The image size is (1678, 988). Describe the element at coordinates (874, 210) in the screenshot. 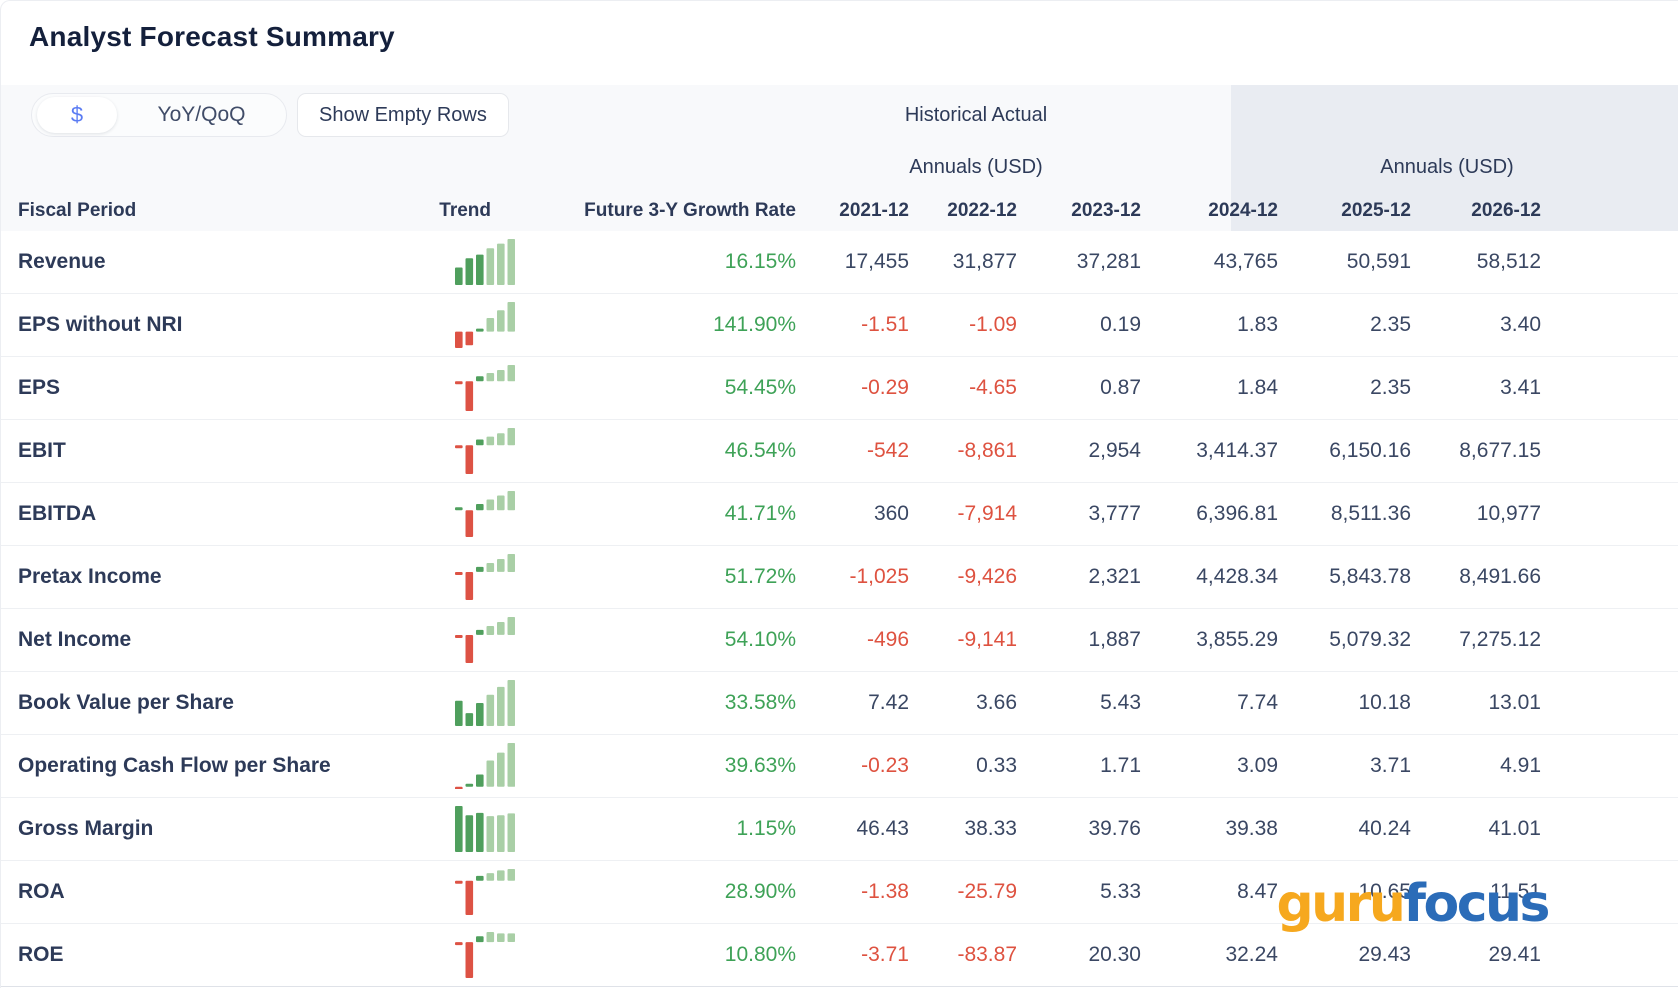

I see `period-column-header: 2021-12` at that location.